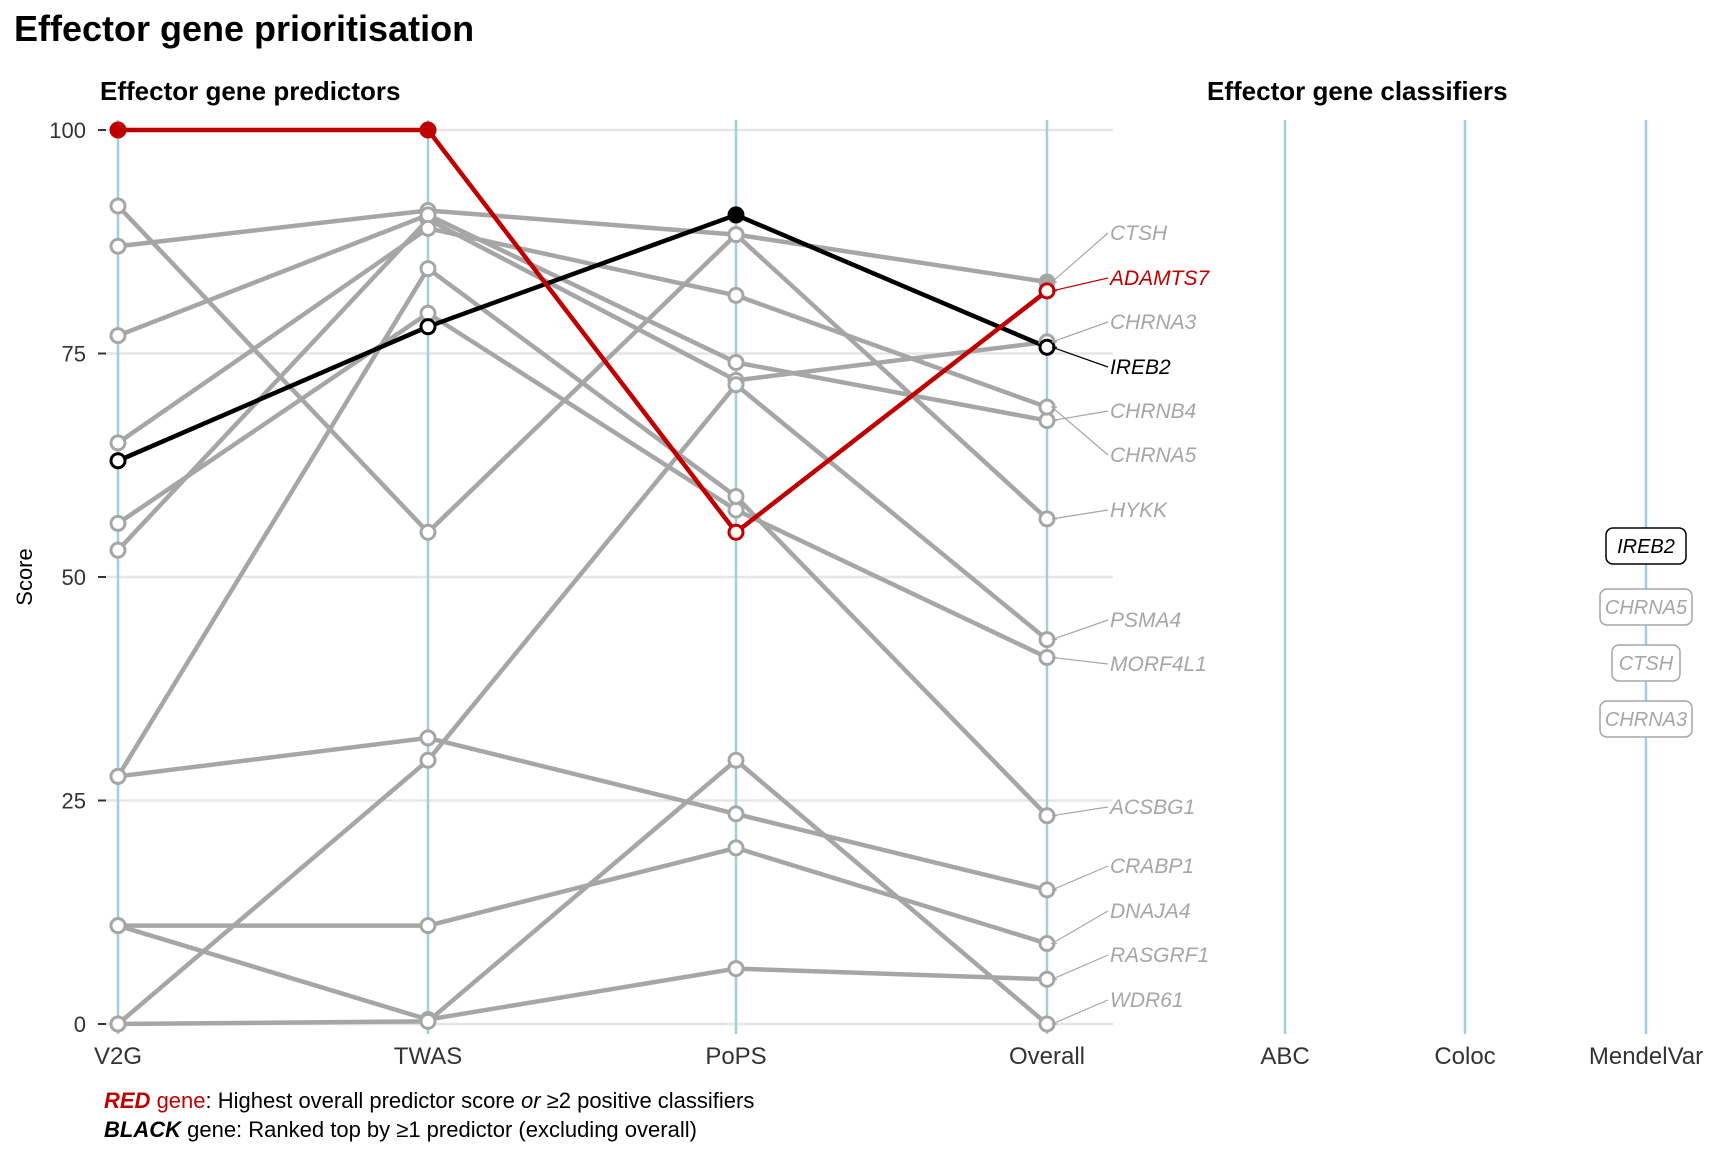  Describe the element at coordinates (1646, 632) in the screenshot. I see `classifier-tags: IREB2 CHRNA5 CTSH CHRNA3` at that location.